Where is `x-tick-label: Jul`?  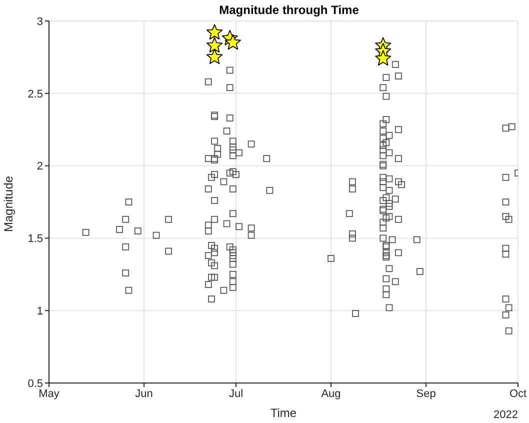 x-tick-label: Jul is located at coordinates (236, 394).